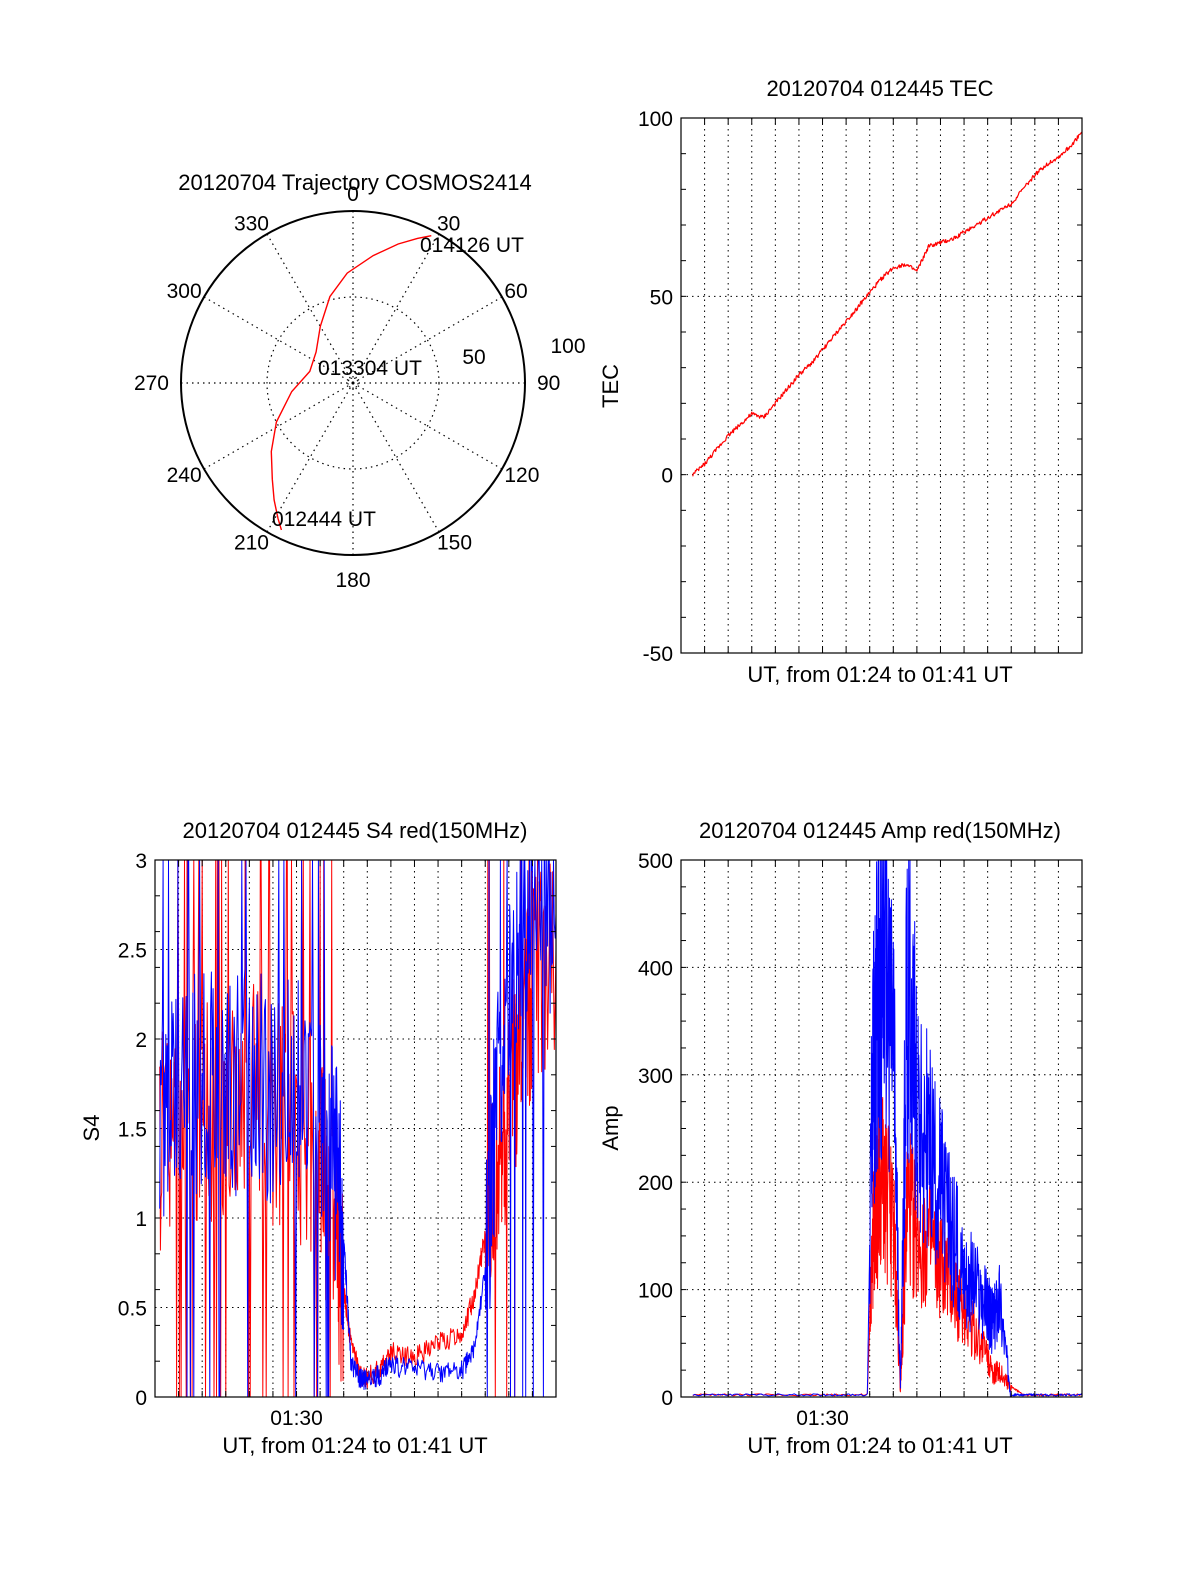 The image size is (1200, 1575). What do you see at coordinates (610, 386) in the screenshot?
I see `tec-ylabel: TEC` at bounding box center [610, 386].